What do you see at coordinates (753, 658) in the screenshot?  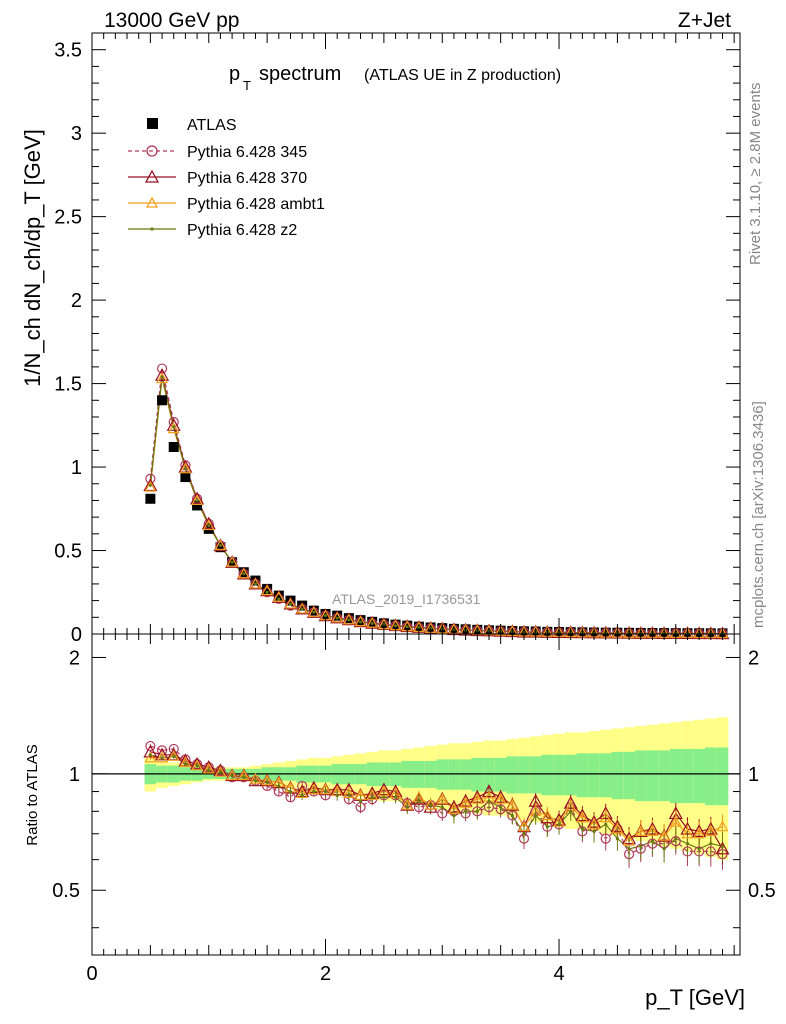 I see `ratio-y-tick-label-right: 2` at bounding box center [753, 658].